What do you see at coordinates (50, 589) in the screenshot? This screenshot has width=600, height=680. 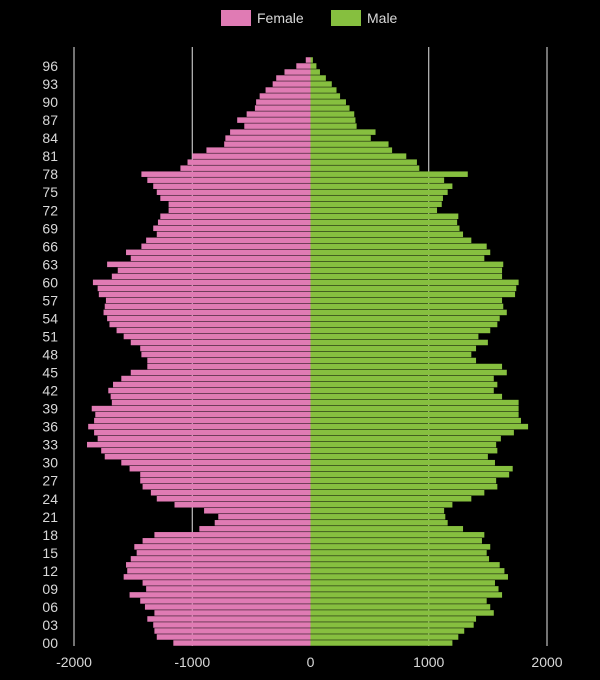 I see `y-tick-label: 09` at bounding box center [50, 589].